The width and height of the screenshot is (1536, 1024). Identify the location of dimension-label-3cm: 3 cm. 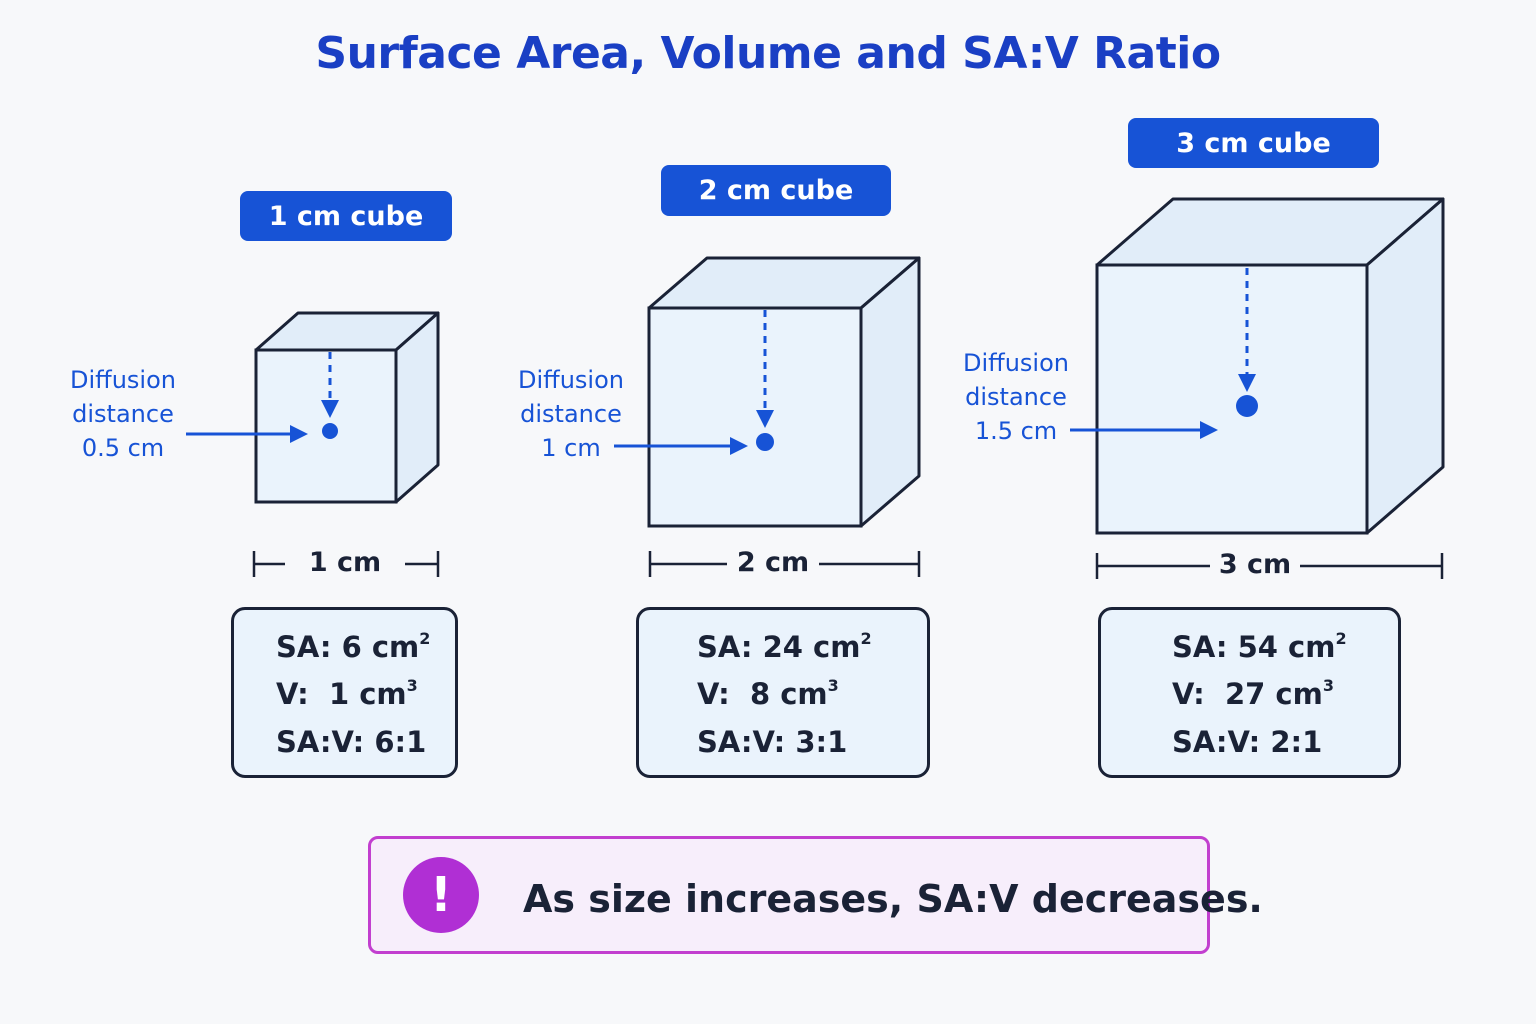
(1255, 564).